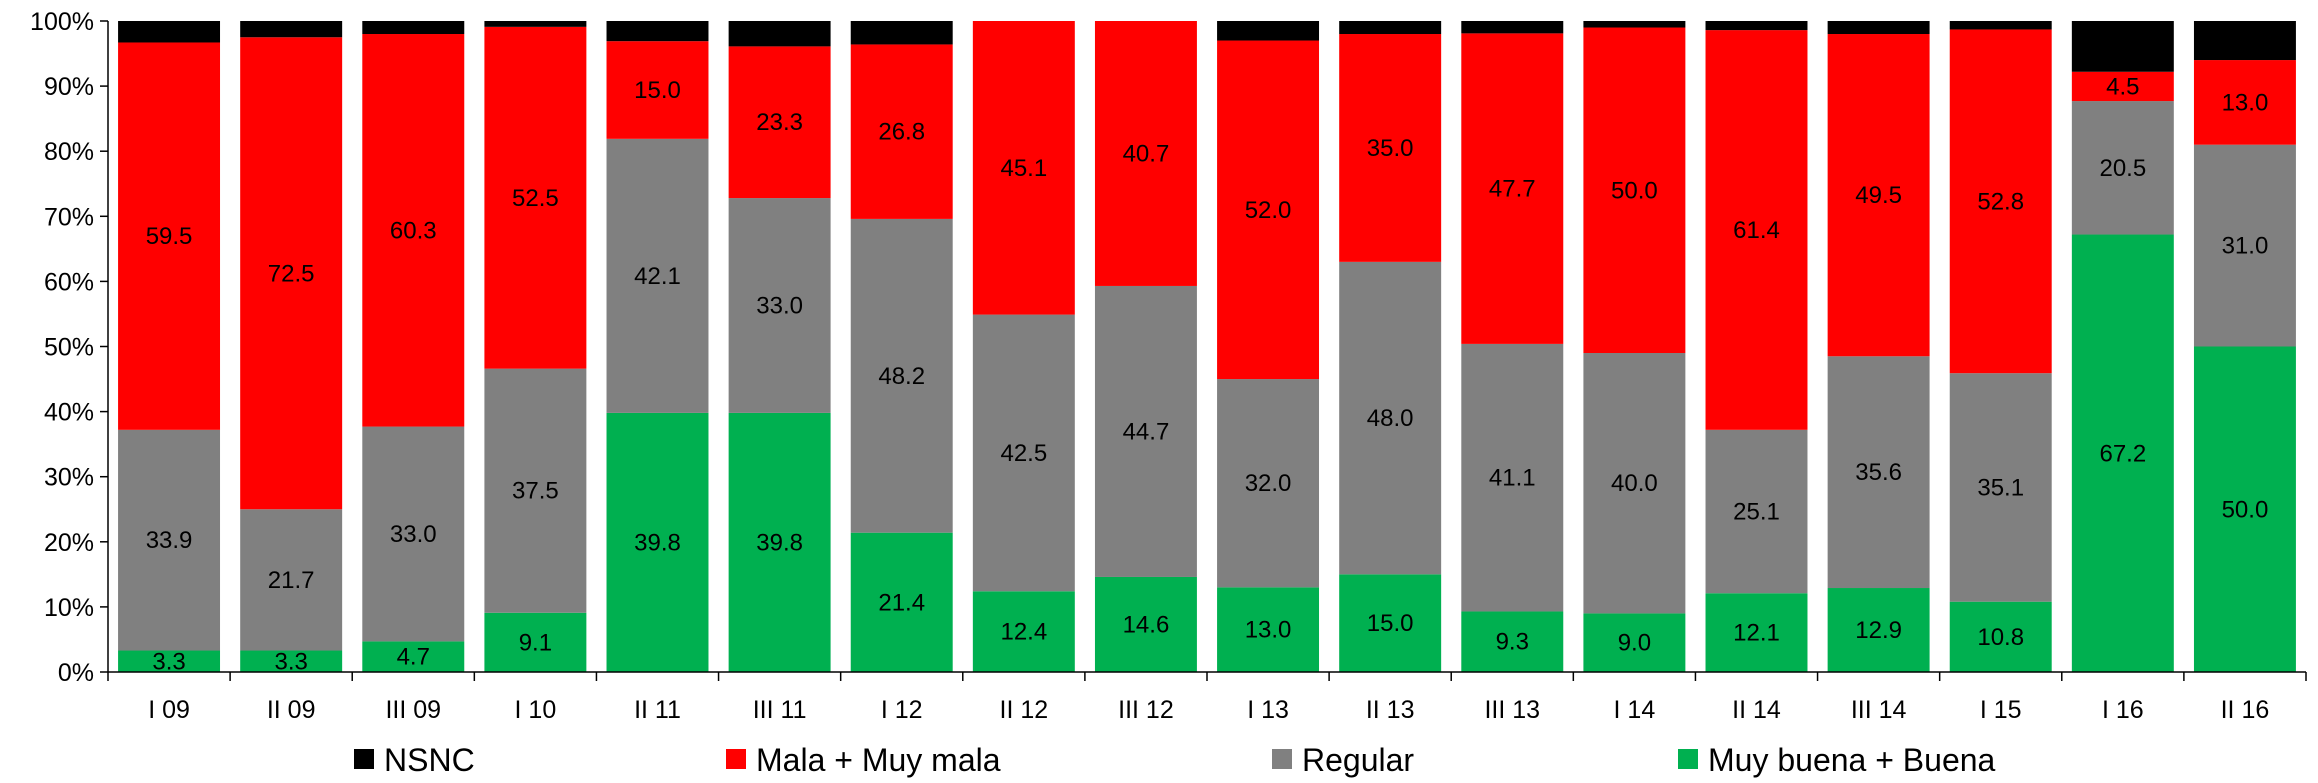  Describe the element at coordinates (2000, 201) in the screenshot. I see `data-label: 52.8` at that location.